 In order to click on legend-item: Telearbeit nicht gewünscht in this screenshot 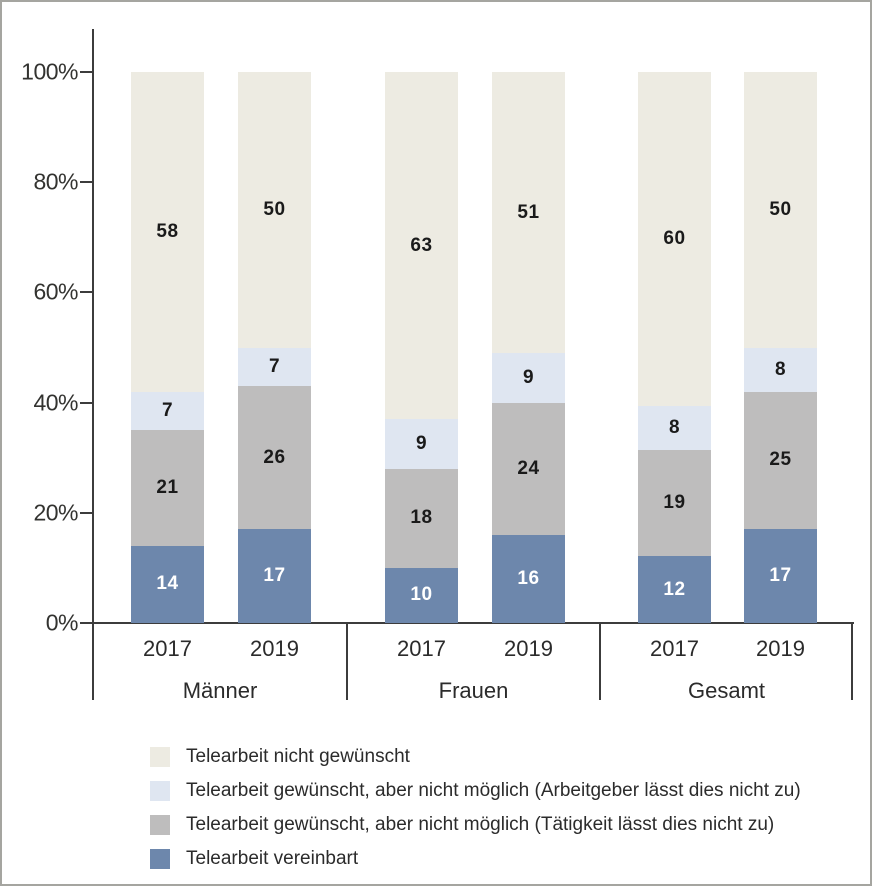, I will do `click(436, 757)`.